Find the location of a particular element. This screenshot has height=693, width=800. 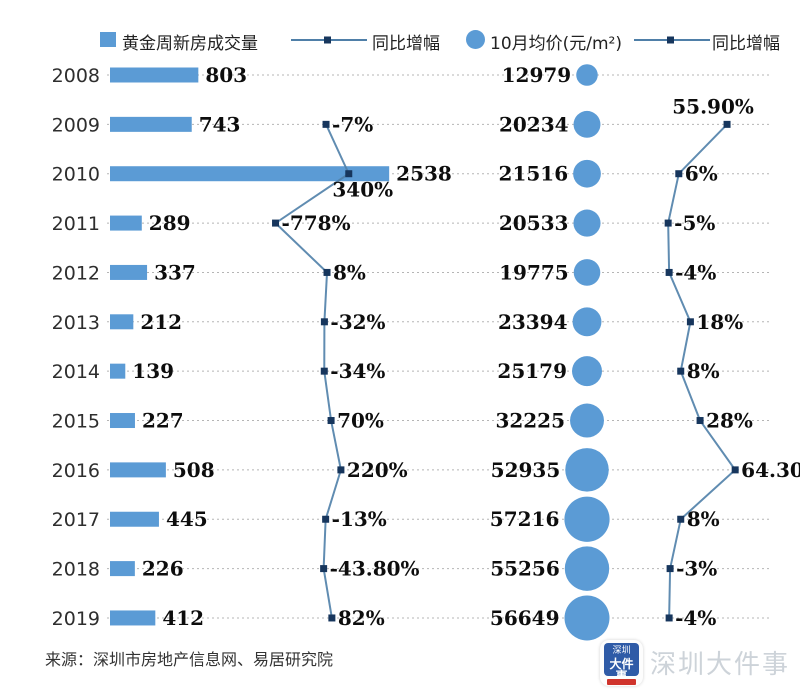

year-label: 2009 is located at coordinates (76, 125).